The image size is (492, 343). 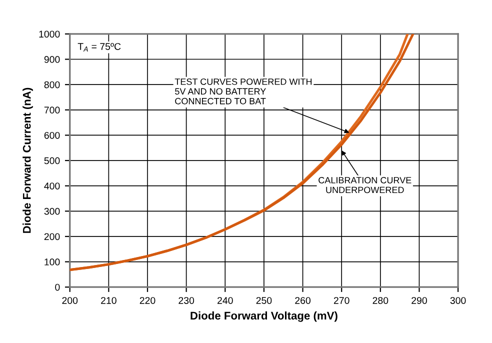 What do you see at coordinates (57, 287) in the screenshot?
I see `y-tick-label: 0` at bounding box center [57, 287].